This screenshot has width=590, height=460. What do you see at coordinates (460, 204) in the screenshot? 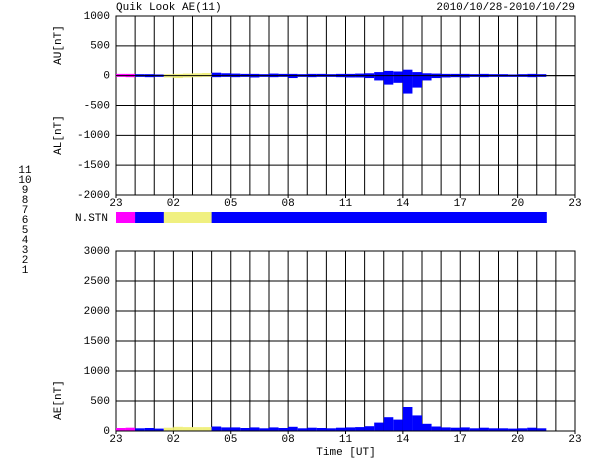
I see `x-tick-label: 17` at bounding box center [460, 204].